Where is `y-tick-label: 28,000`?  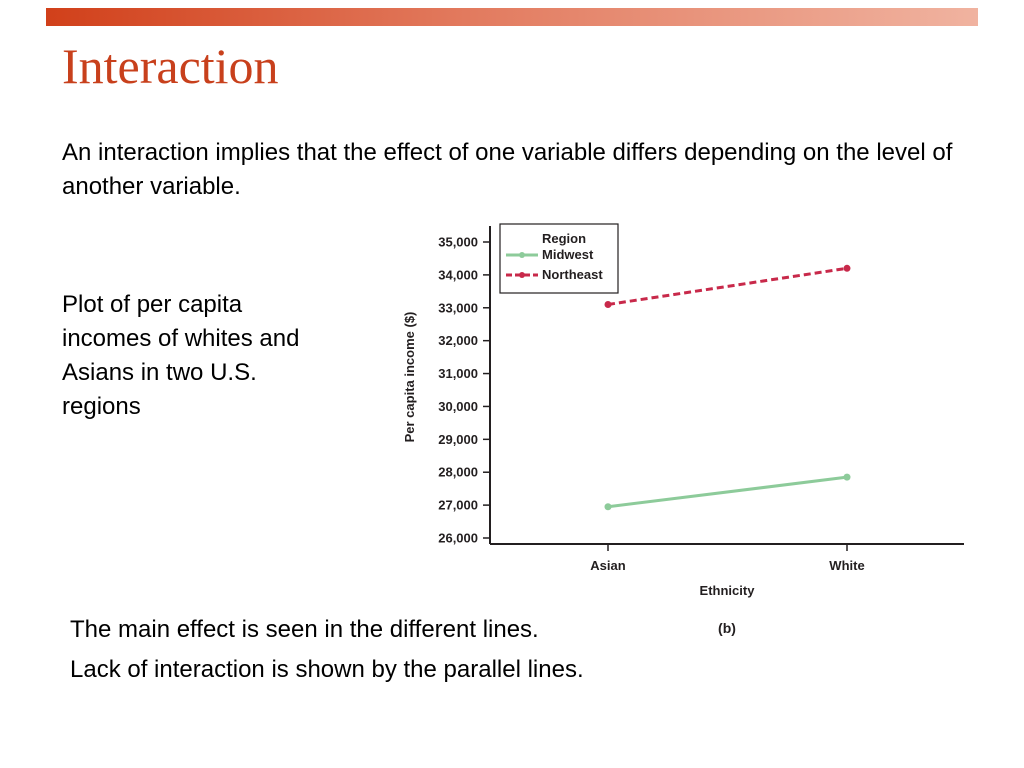 y-tick-label: 28,000 is located at coordinates (458, 472).